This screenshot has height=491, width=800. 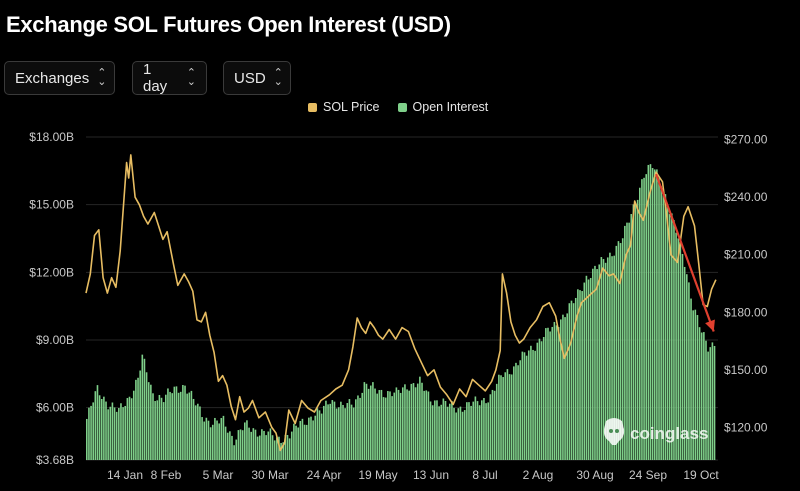 I want to click on watermark-text: coinglass, so click(x=669, y=433).